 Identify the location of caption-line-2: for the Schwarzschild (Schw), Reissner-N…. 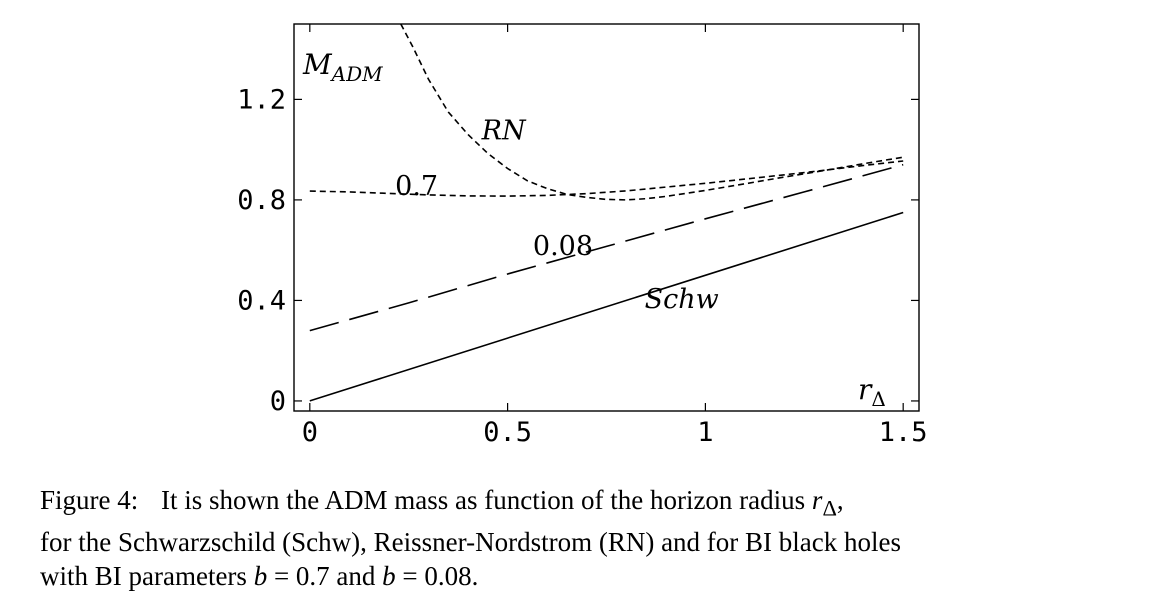
(470, 542).